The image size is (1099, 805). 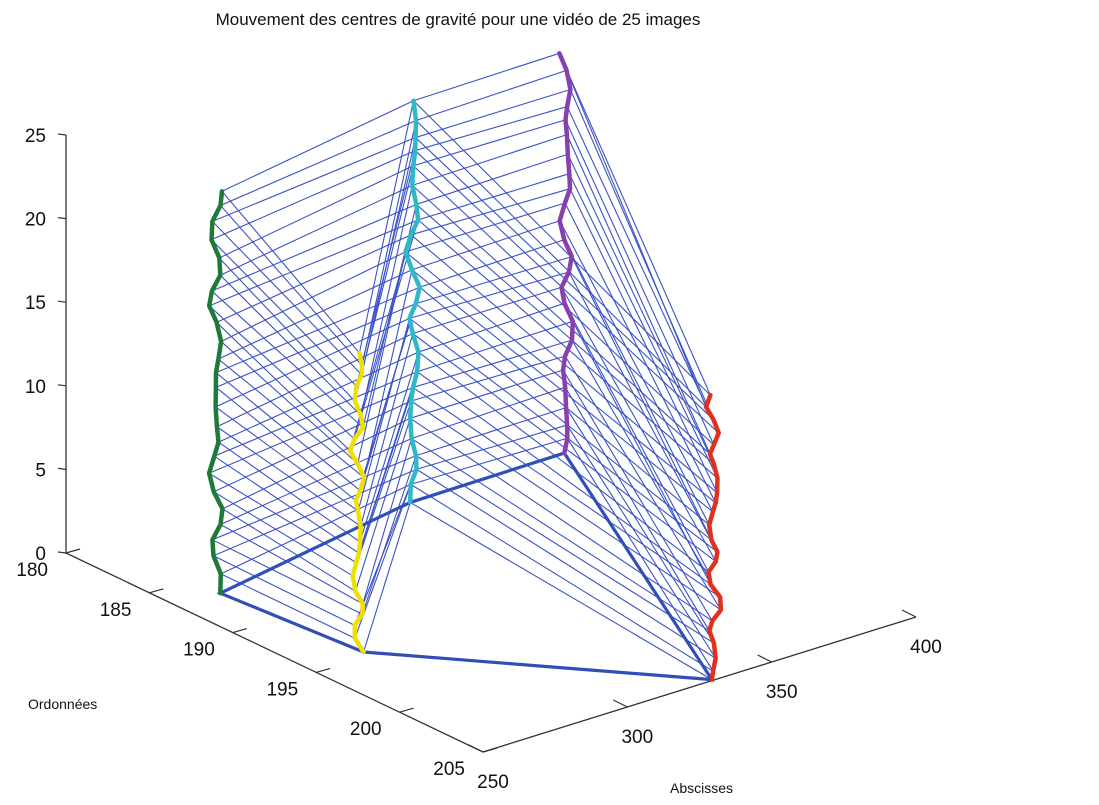 I want to click on z-tick-label: 20, so click(x=35, y=220).